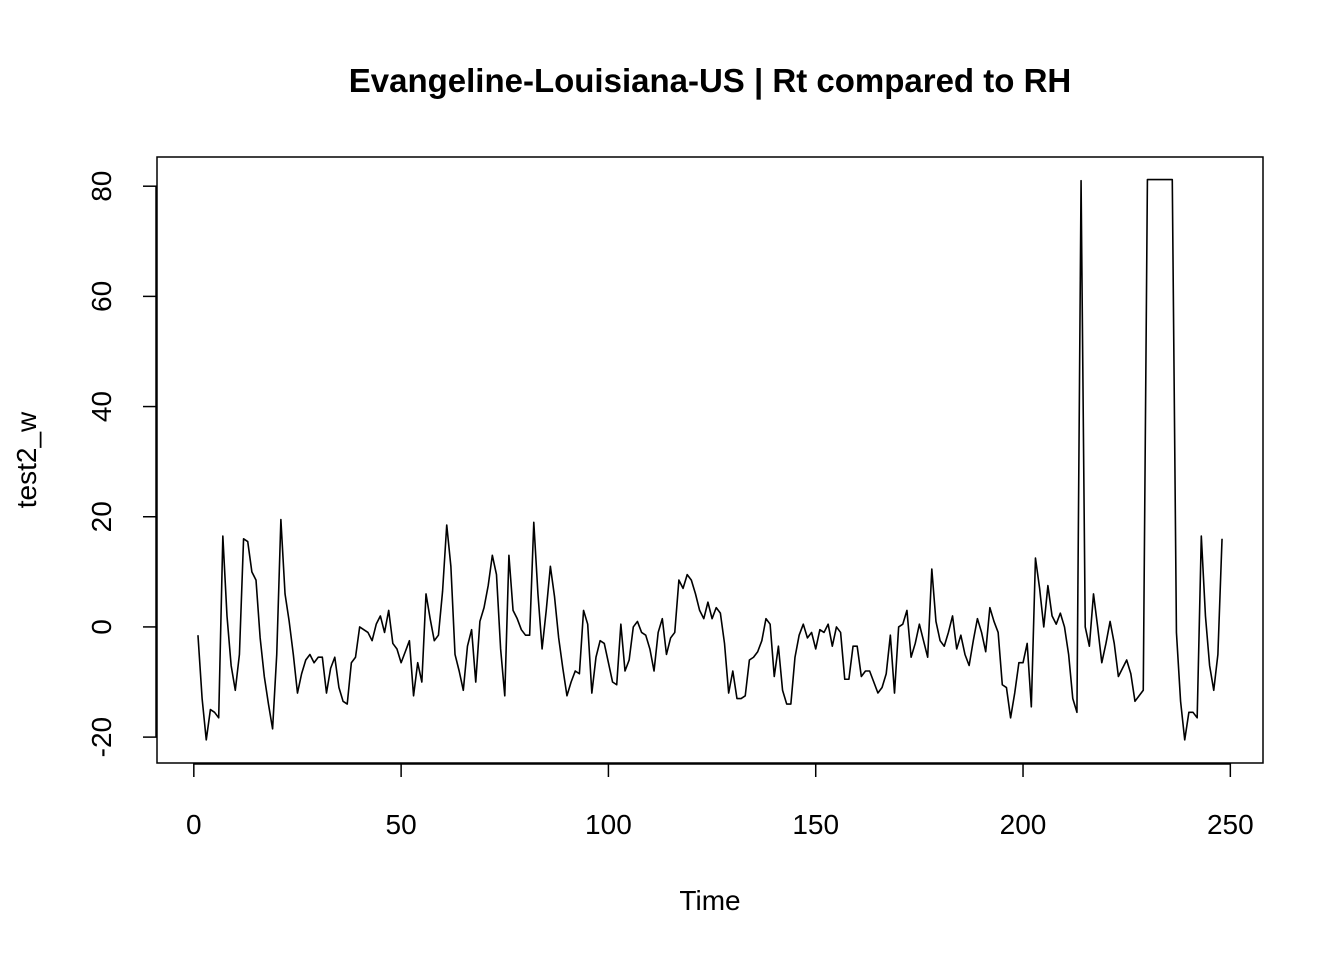 The width and height of the screenshot is (1344, 960). Describe the element at coordinates (101, 737) in the screenshot. I see `y-tick-label: -20` at that location.